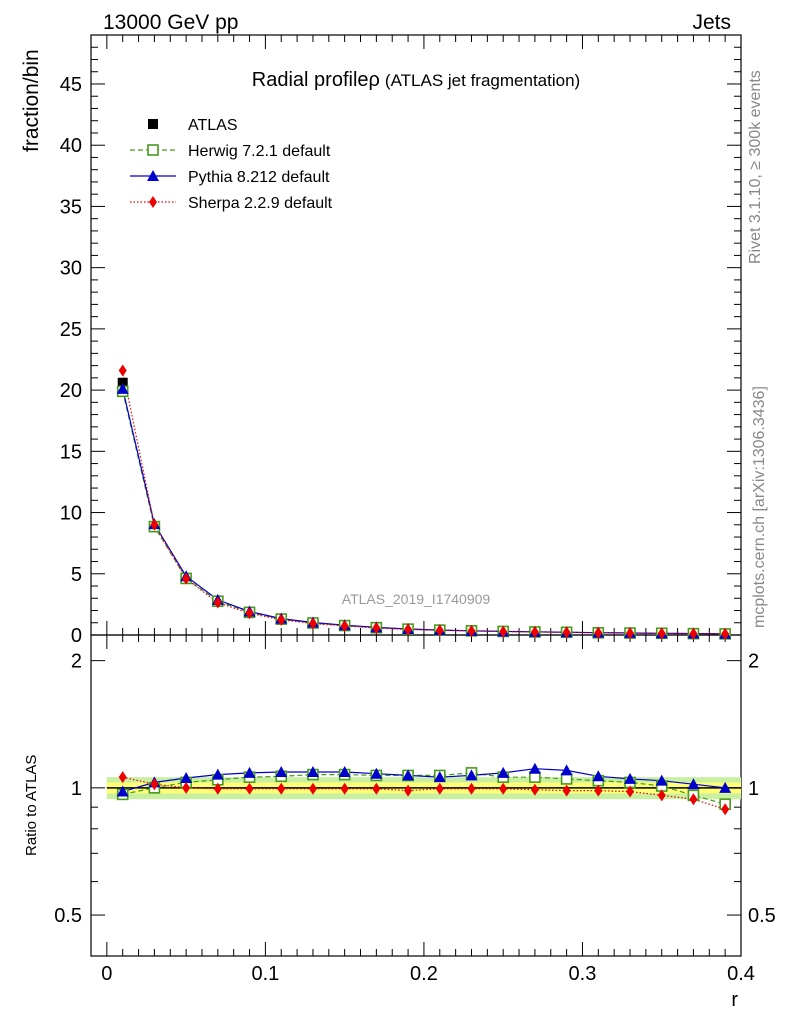  Describe the element at coordinates (76, 662) in the screenshot. I see `ratio-y-tick-label: 2` at that location.